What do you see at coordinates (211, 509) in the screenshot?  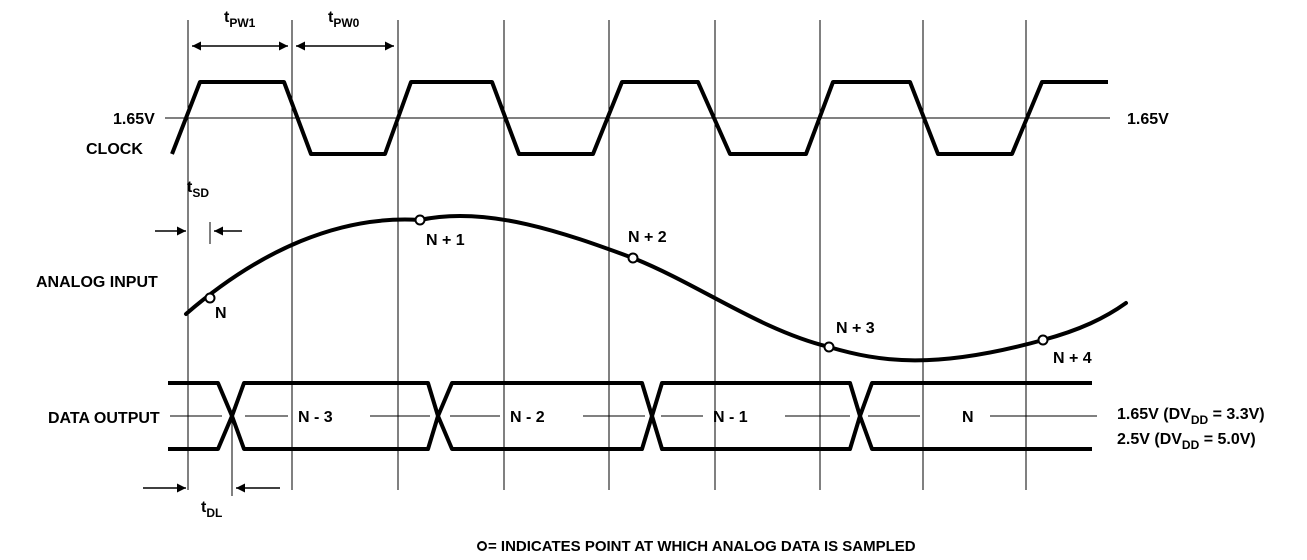 I see `tdl-label: tDL` at bounding box center [211, 509].